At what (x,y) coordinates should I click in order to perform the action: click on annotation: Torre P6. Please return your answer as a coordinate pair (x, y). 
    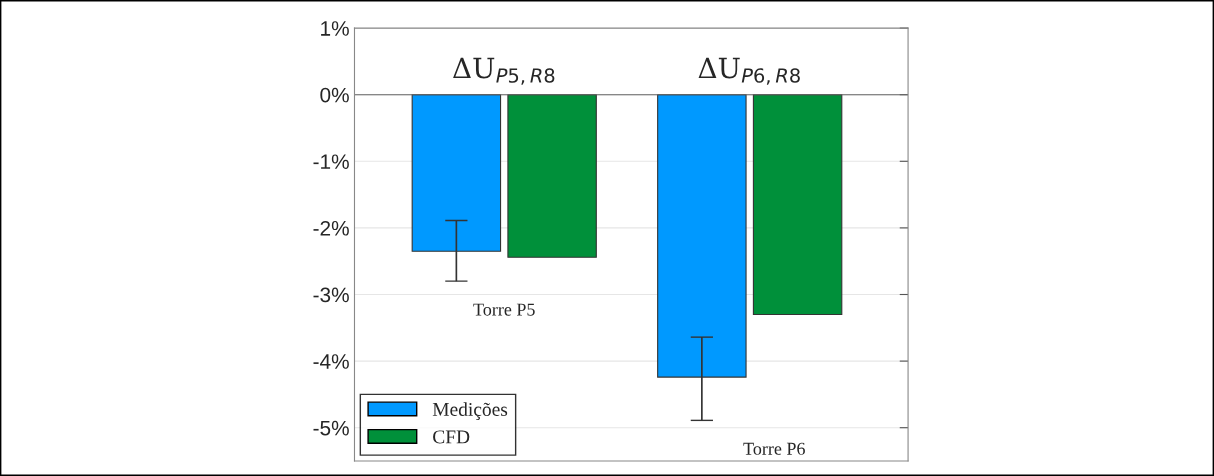
    Looking at the image, I should click on (774, 448).